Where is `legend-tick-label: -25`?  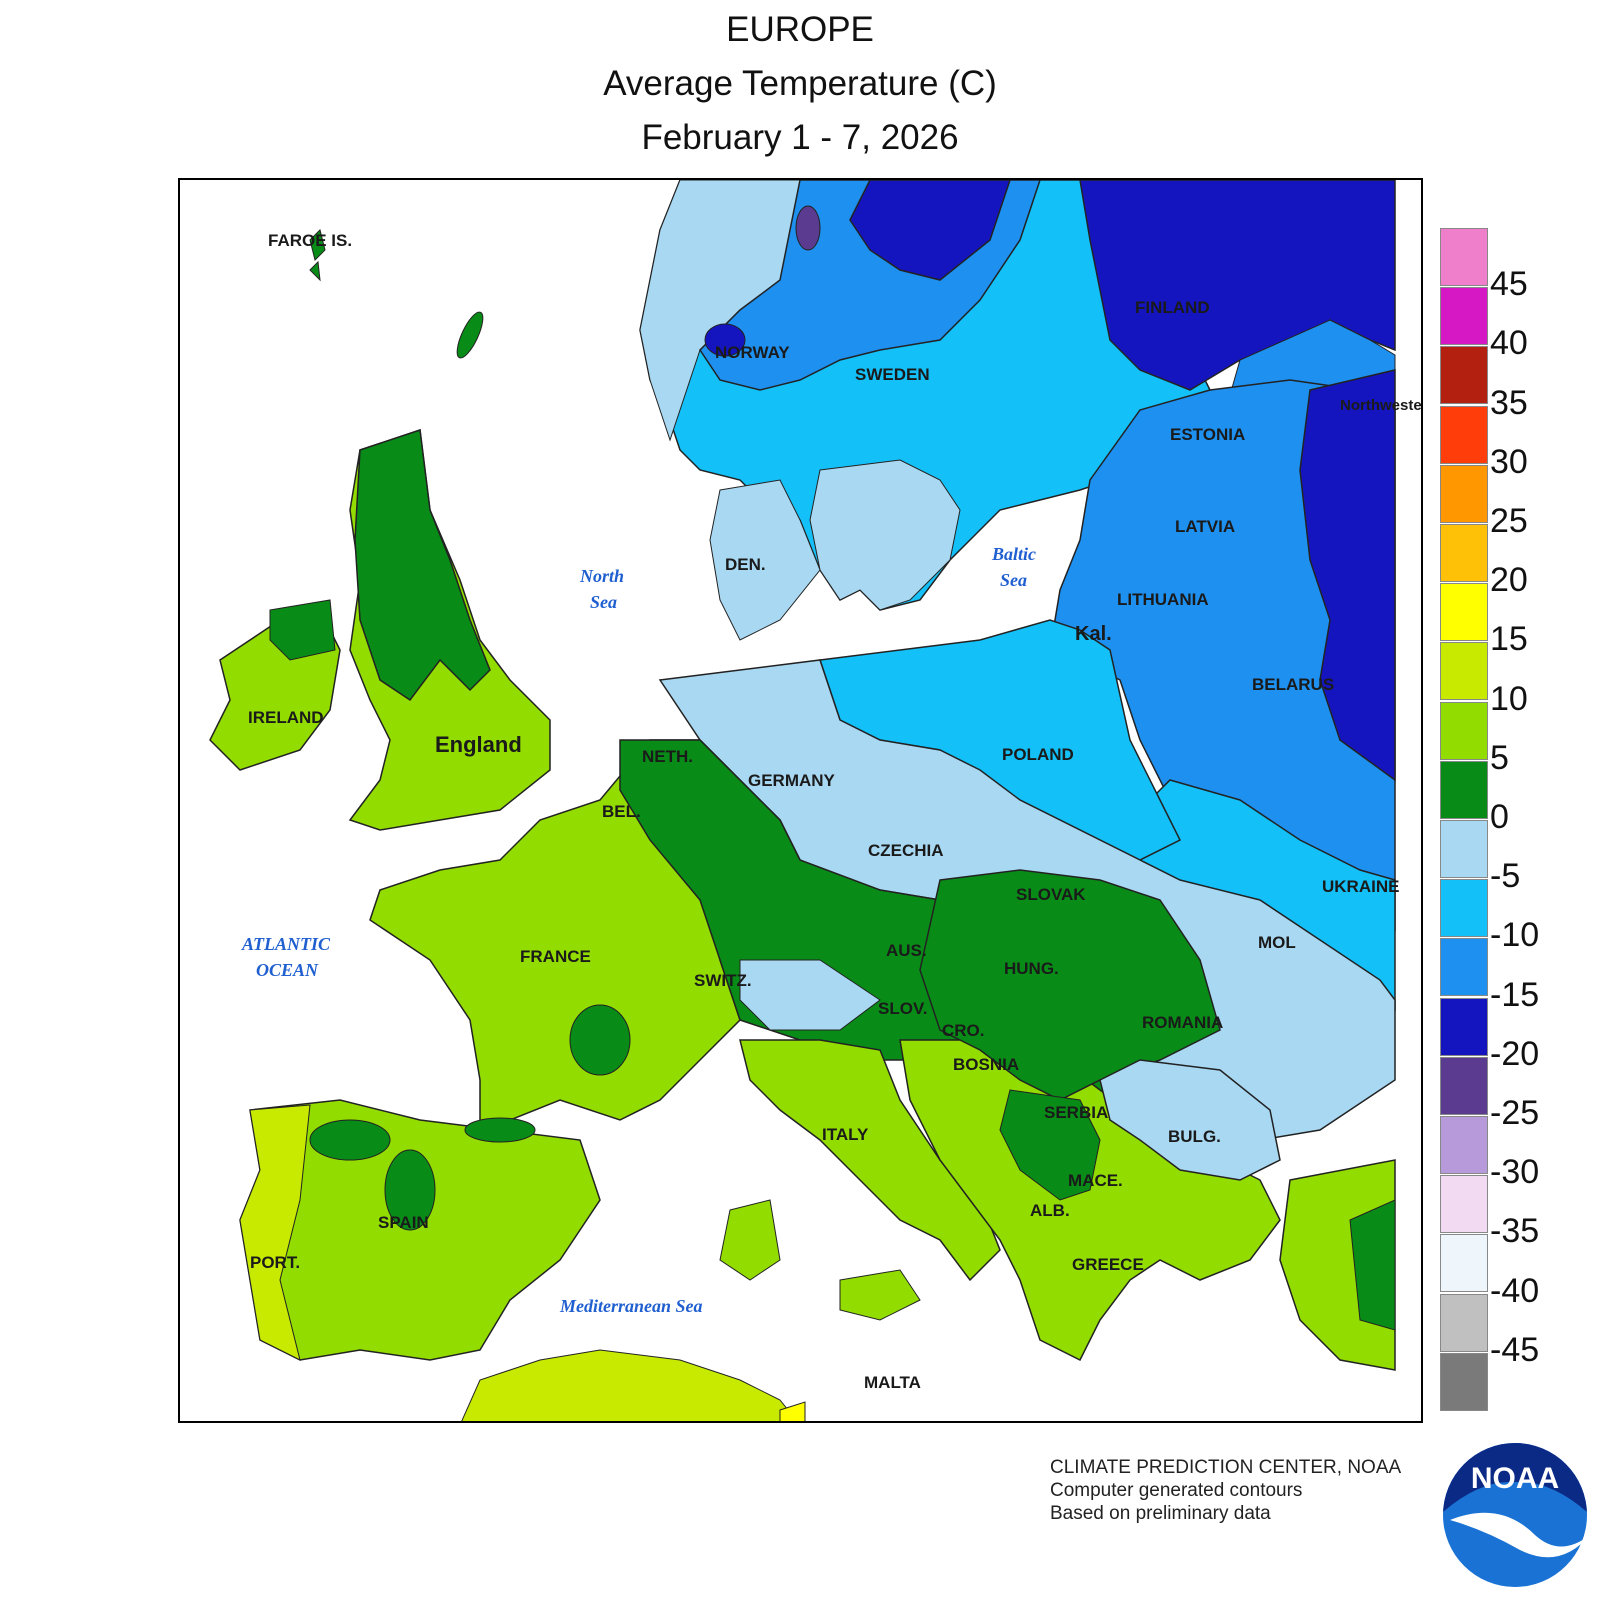
legend-tick-label: -25 is located at coordinates (1515, 1113).